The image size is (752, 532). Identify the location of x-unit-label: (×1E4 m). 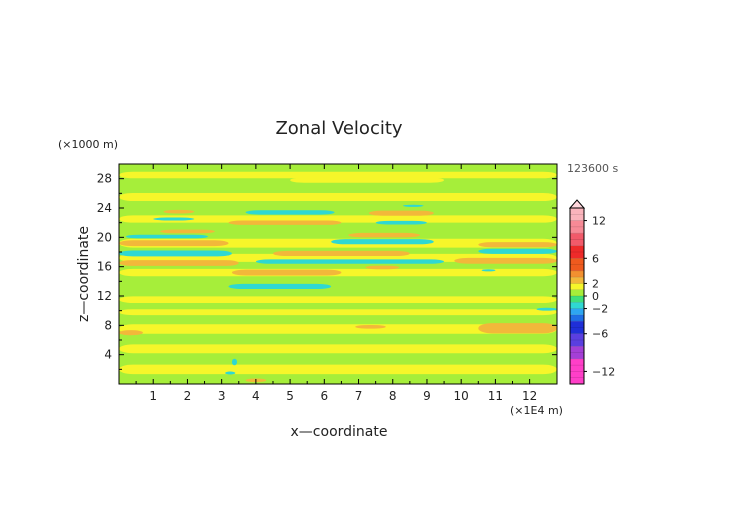
(536, 410).